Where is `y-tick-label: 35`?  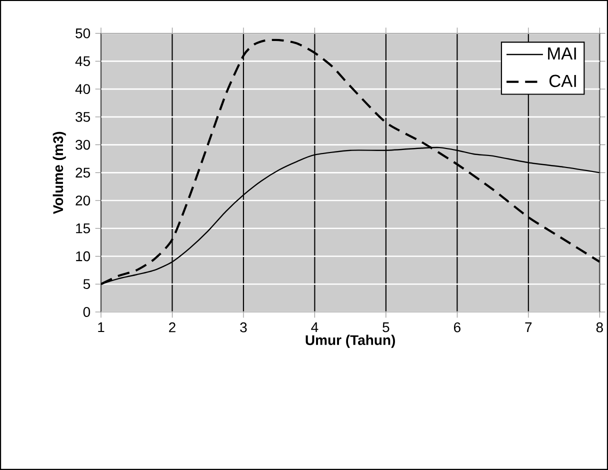
y-tick-label: 35 is located at coordinates (83, 117).